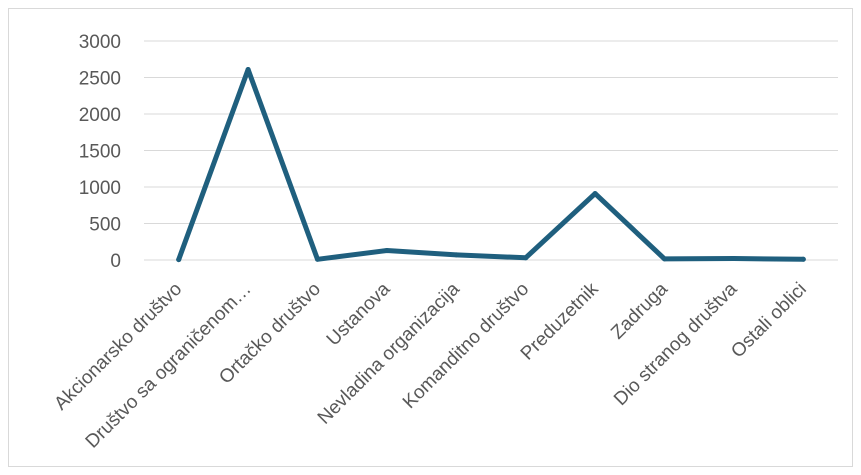  I want to click on x-tick-label: Zadruga, so click(639, 310).